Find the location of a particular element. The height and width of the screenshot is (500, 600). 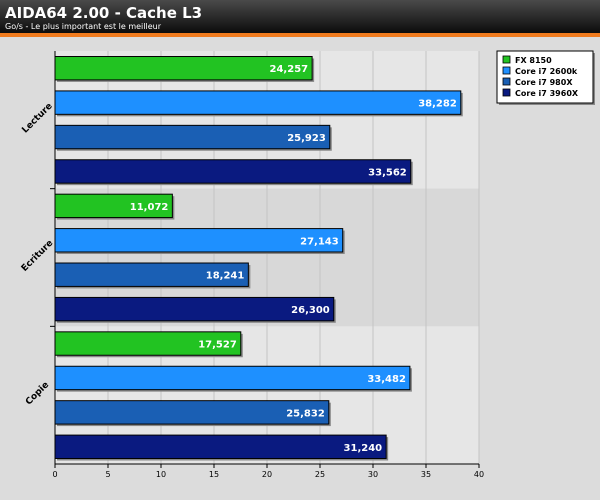

data-label: 26,300 is located at coordinates (310, 310).